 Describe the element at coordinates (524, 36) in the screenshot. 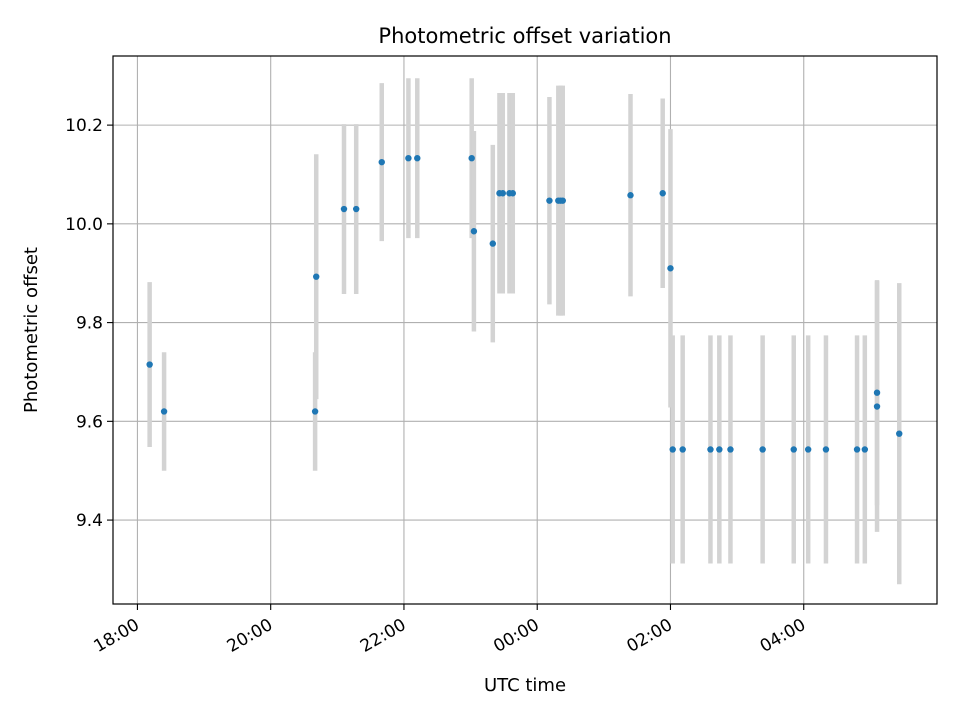

I see `chart-title: Photometric offset variation` at that location.